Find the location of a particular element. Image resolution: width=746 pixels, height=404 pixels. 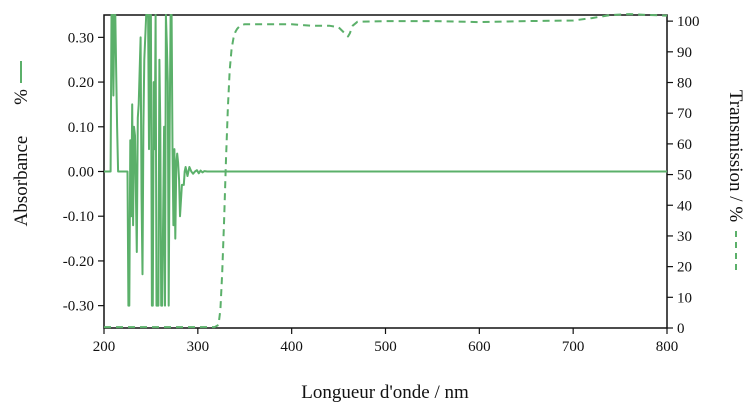

right-y-tick-label: 20 is located at coordinates (684, 268).